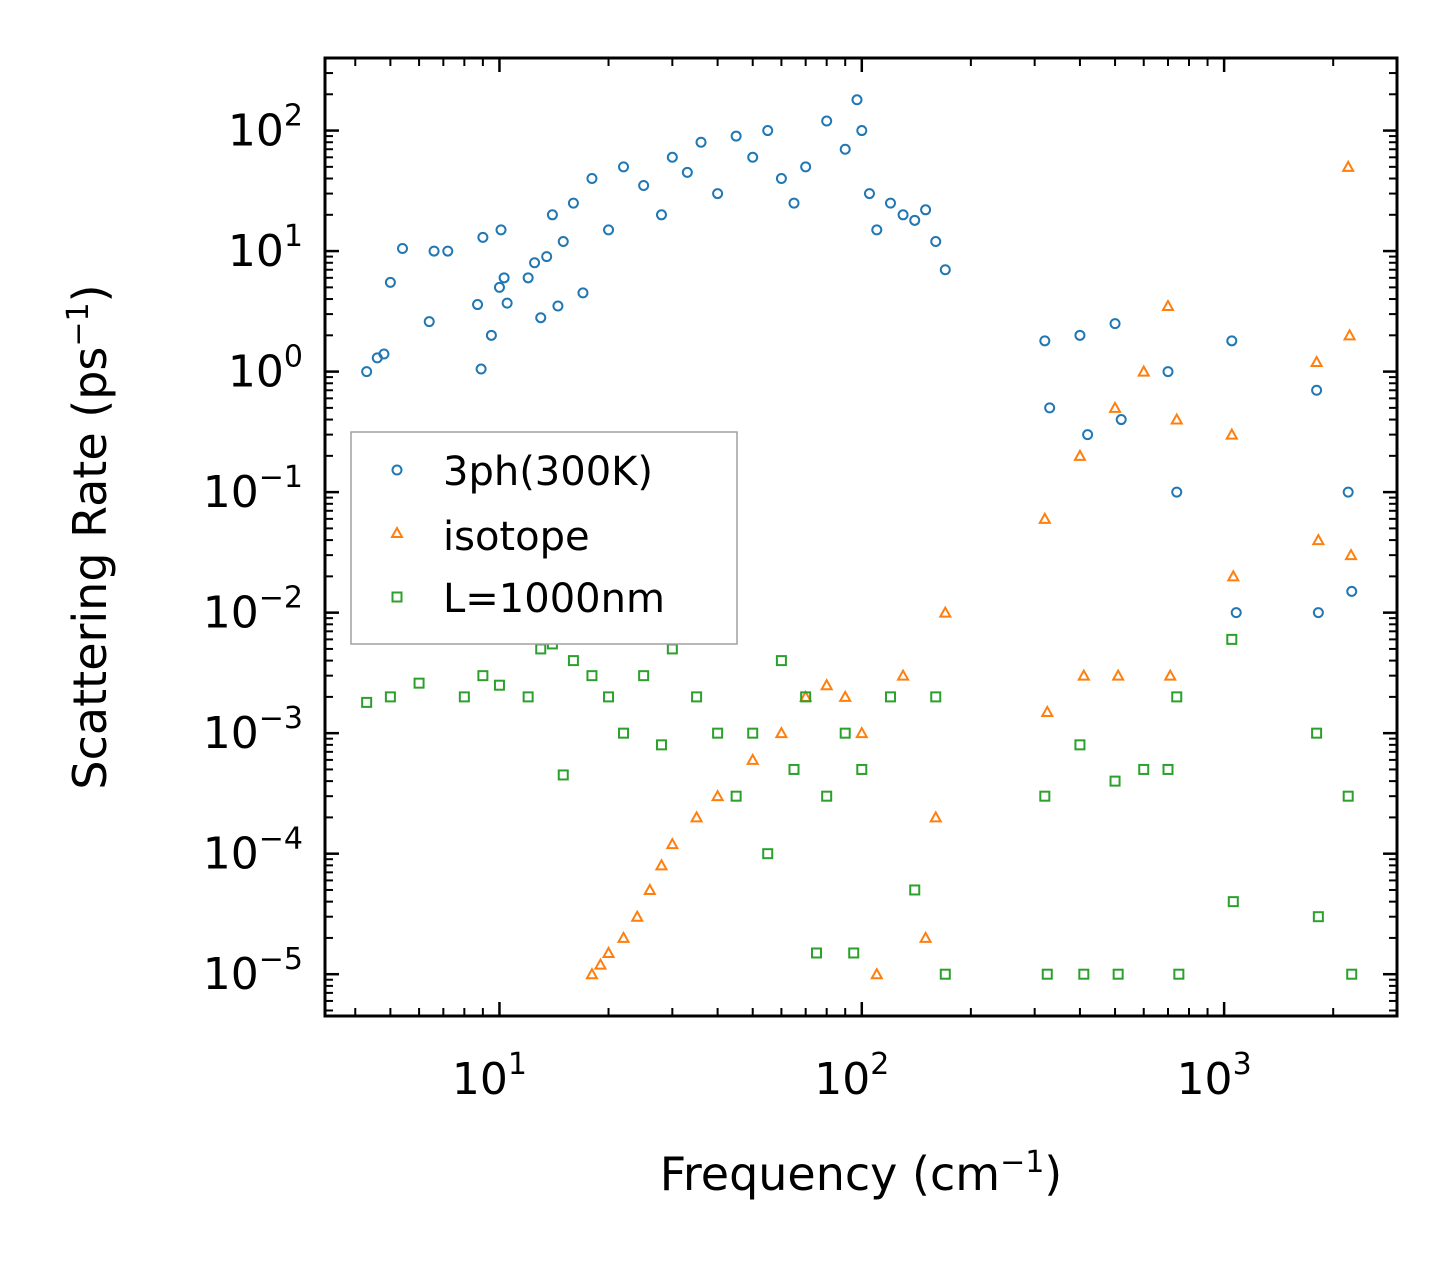  What do you see at coordinates (281, 718) in the screenshot?
I see `y-tick-exp: −3` at bounding box center [281, 718].